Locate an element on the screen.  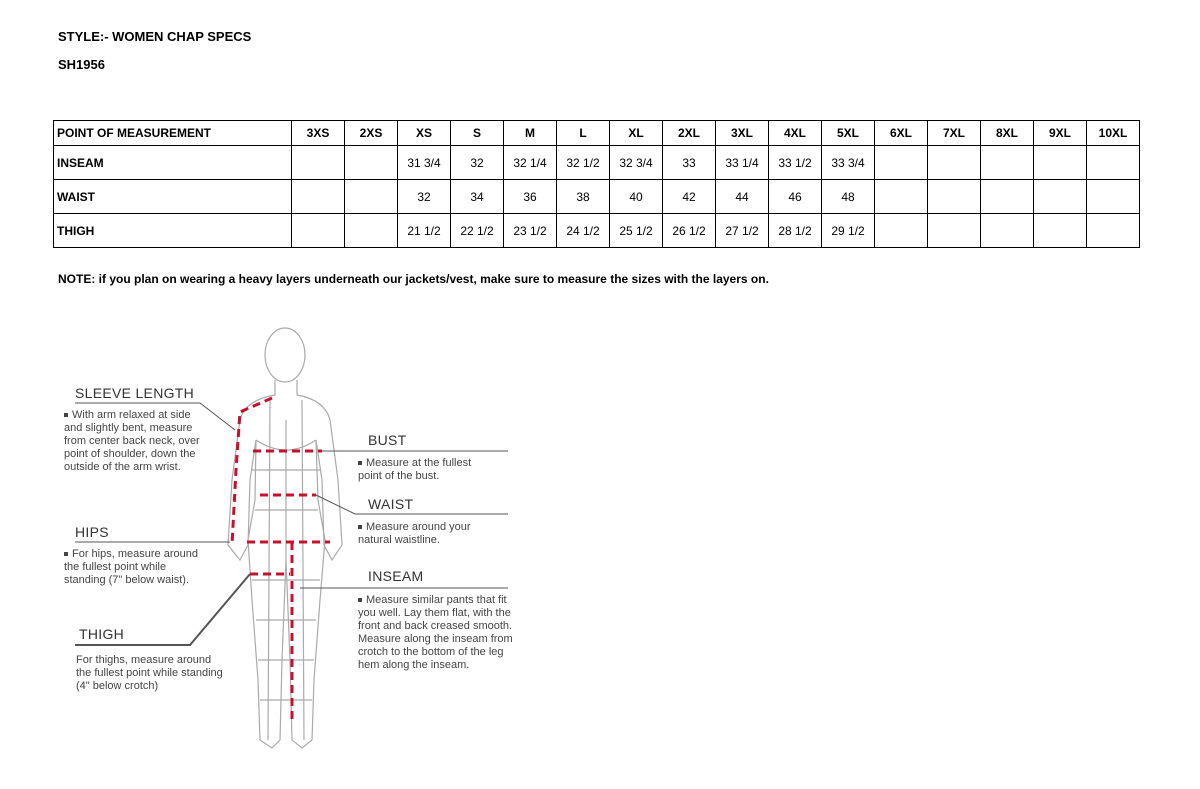
measurement-value: 42 is located at coordinates (689, 196).